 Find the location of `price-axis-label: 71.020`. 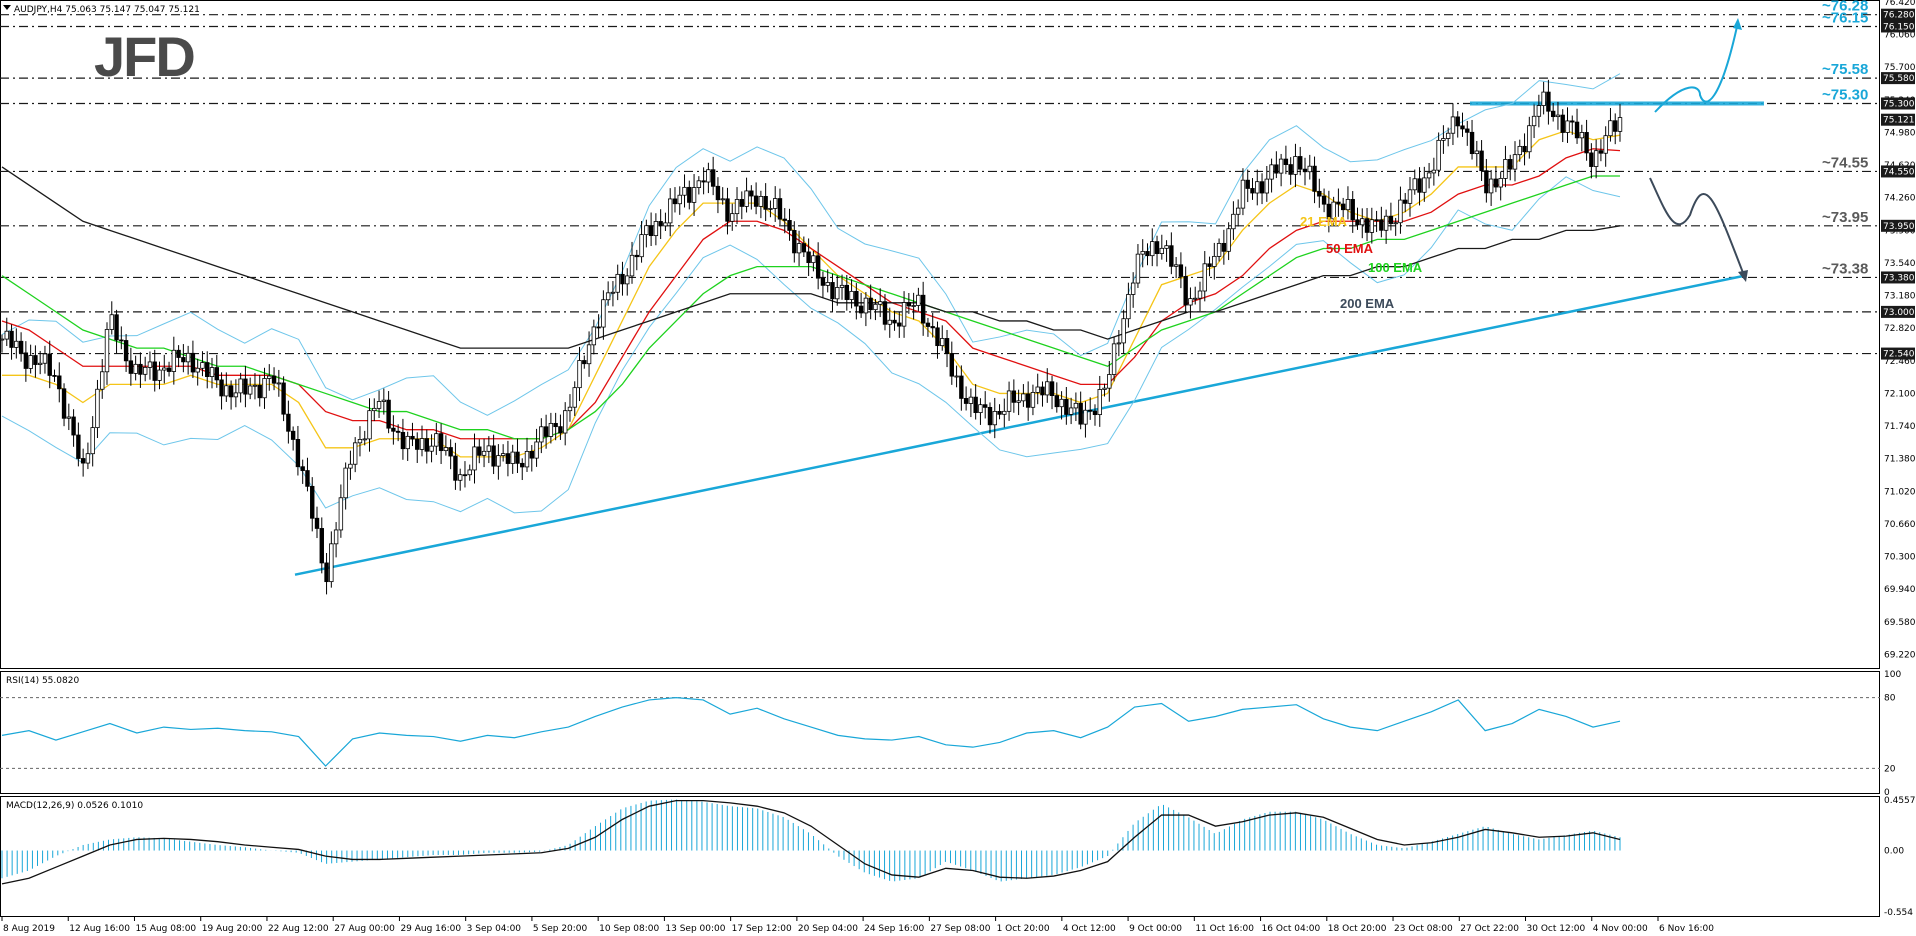

price-axis-label: 71.020 is located at coordinates (1900, 492).